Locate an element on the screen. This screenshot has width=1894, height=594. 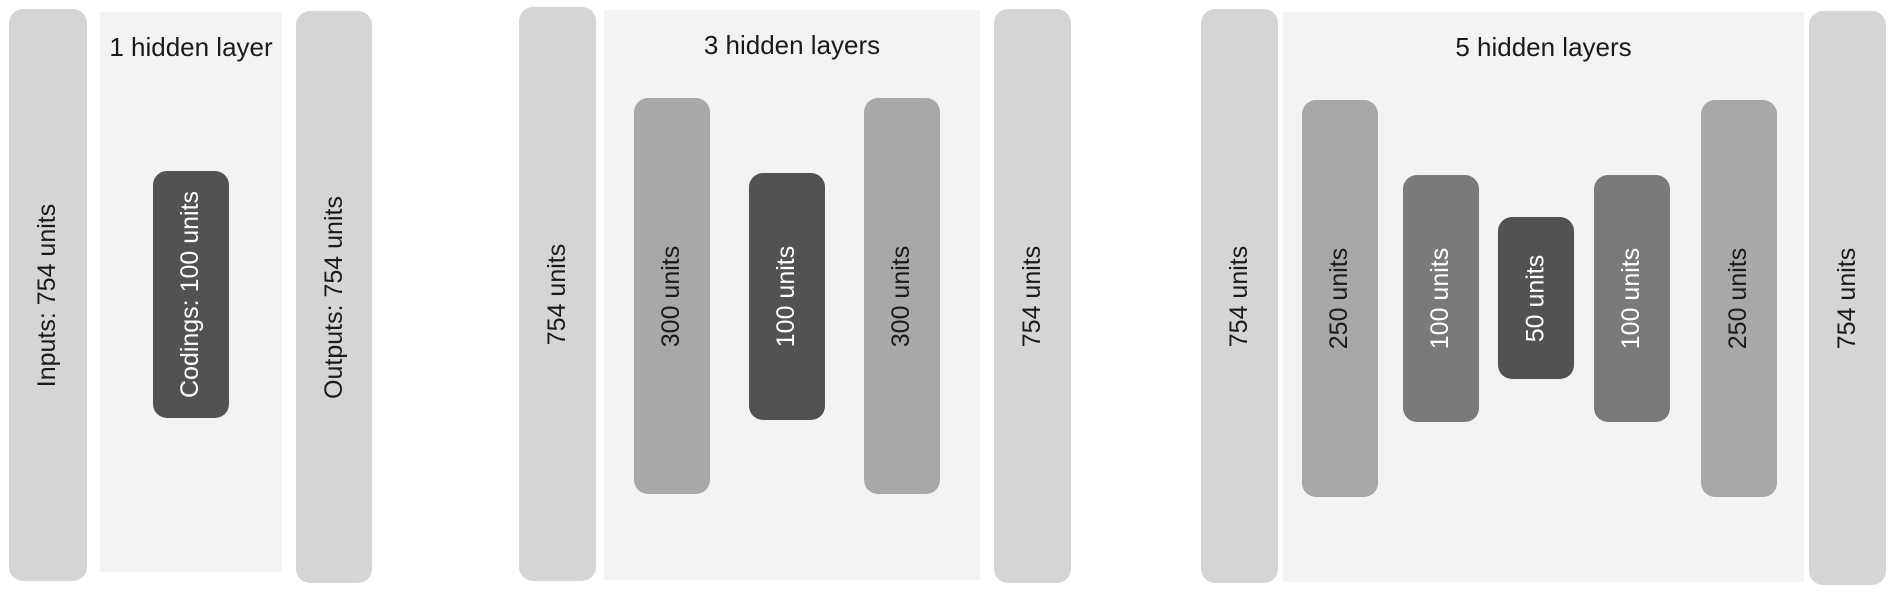
diagram-3-title: 5 hidden layers is located at coordinates (1543, 47).